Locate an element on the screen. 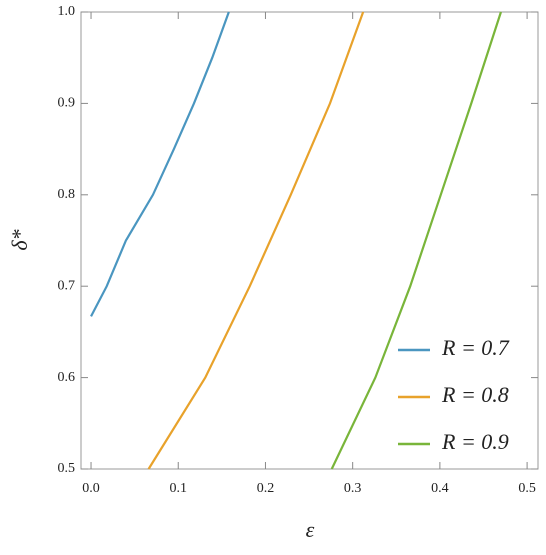 The height and width of the screenshot is (555, 546). y-tick-label: 0.5 is located at coordinates (67, 468).